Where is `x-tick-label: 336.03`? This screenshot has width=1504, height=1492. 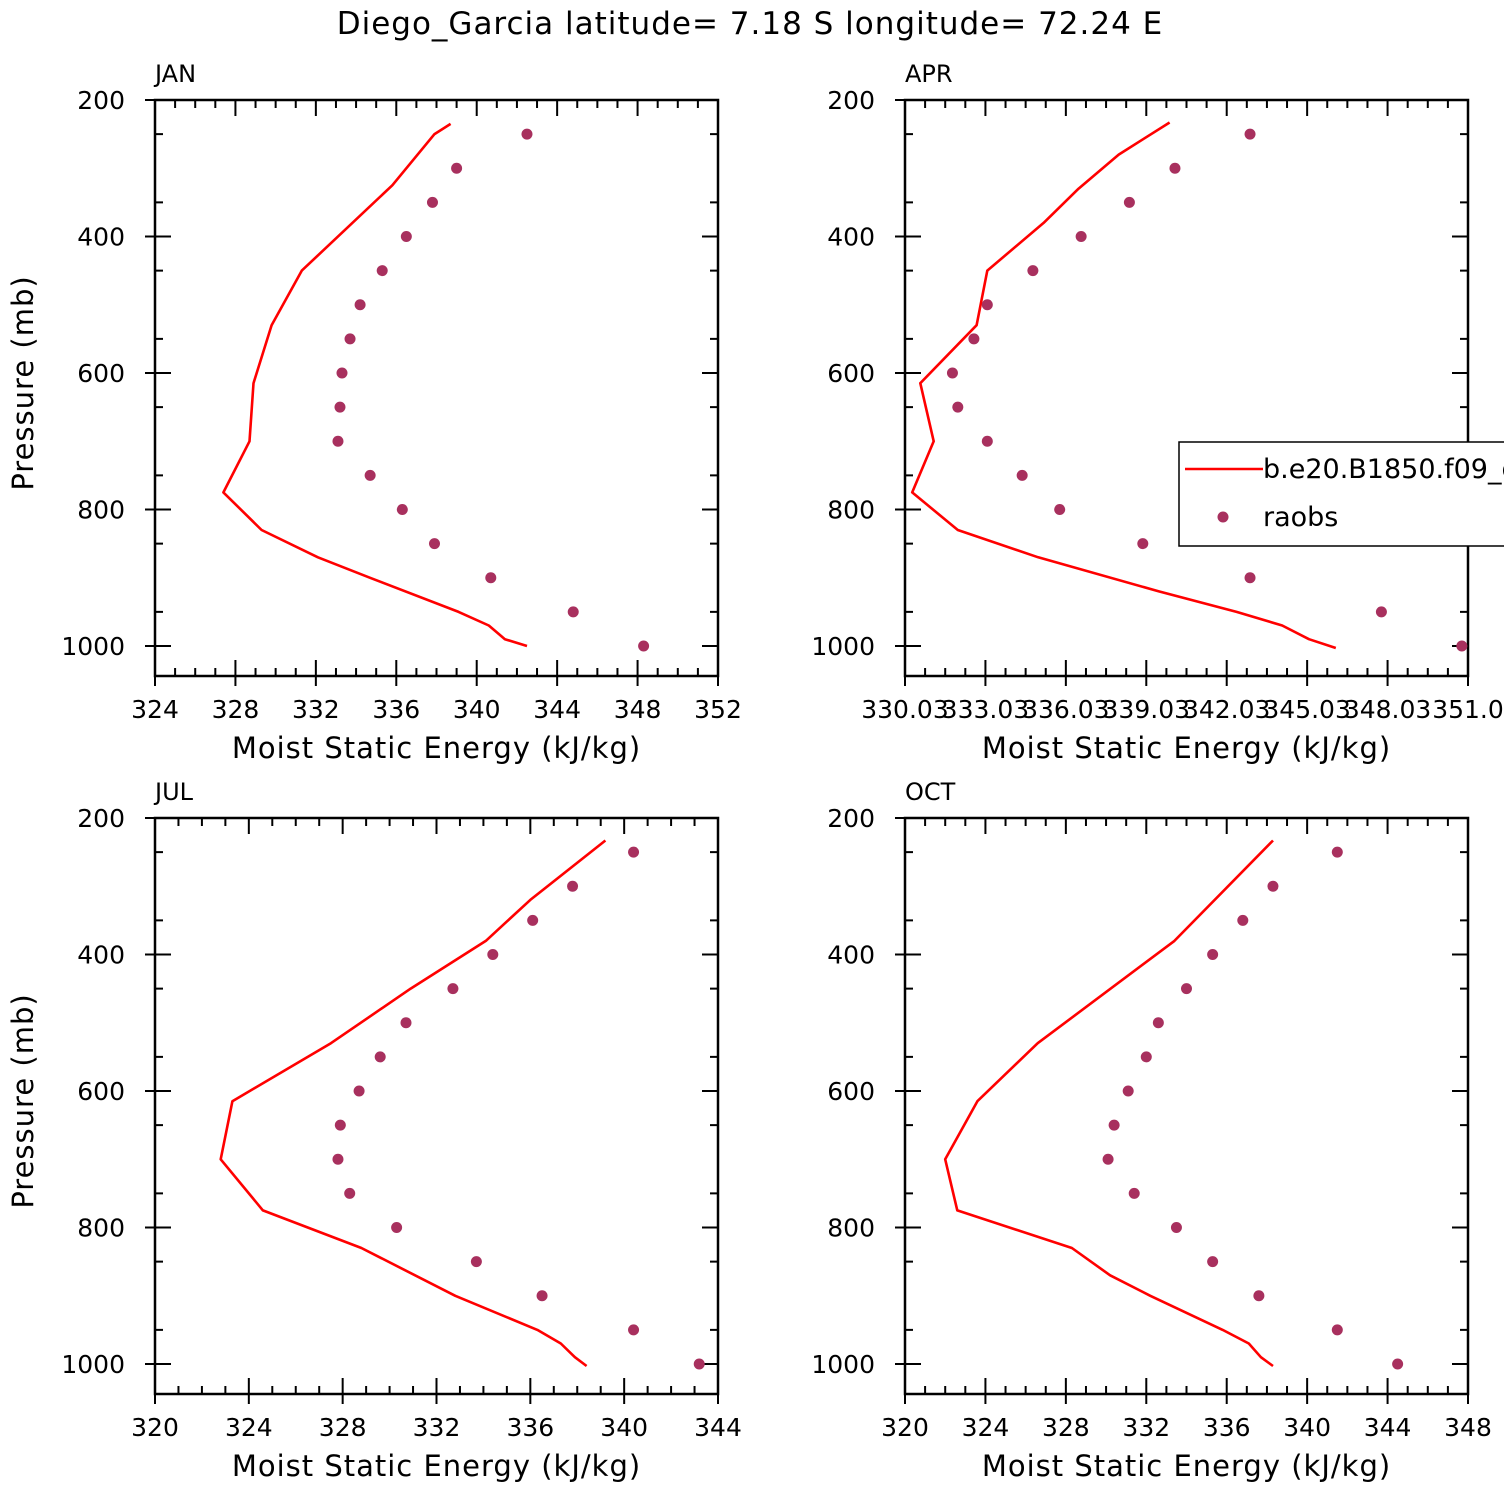
x-tick-label: 336.03 is located at coordinates (1065, 709).